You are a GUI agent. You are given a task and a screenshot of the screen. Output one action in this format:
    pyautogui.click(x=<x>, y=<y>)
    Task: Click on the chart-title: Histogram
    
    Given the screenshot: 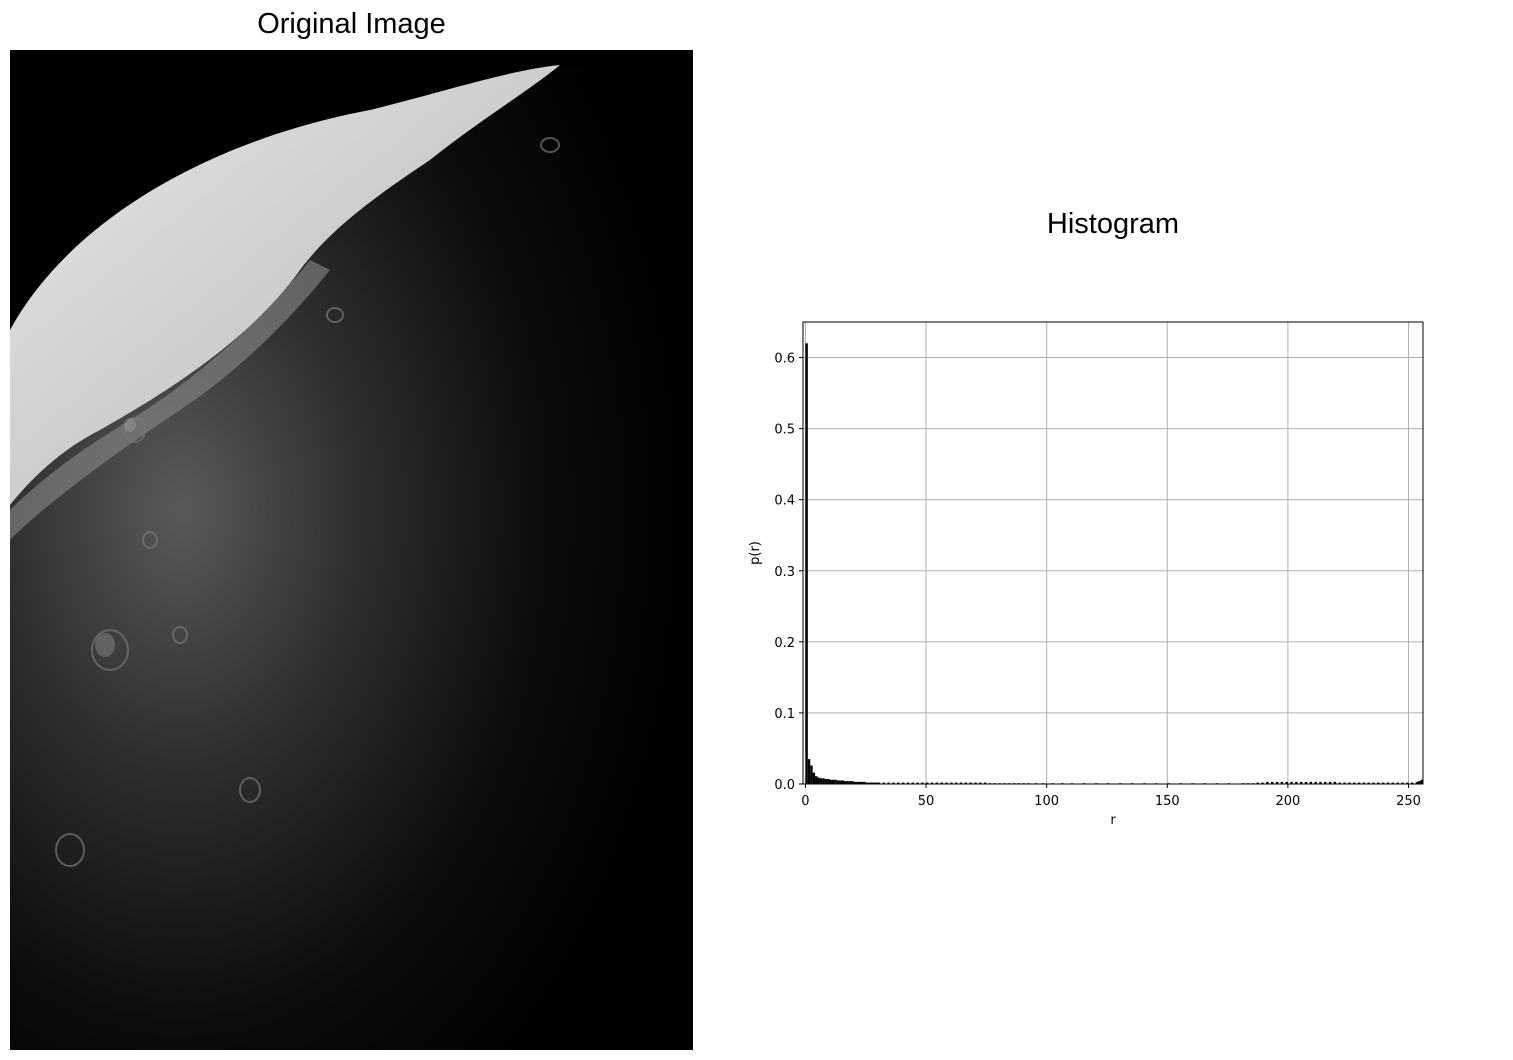 What is the action you would take?
    pyautogui.click(x=1113, y=224)
    